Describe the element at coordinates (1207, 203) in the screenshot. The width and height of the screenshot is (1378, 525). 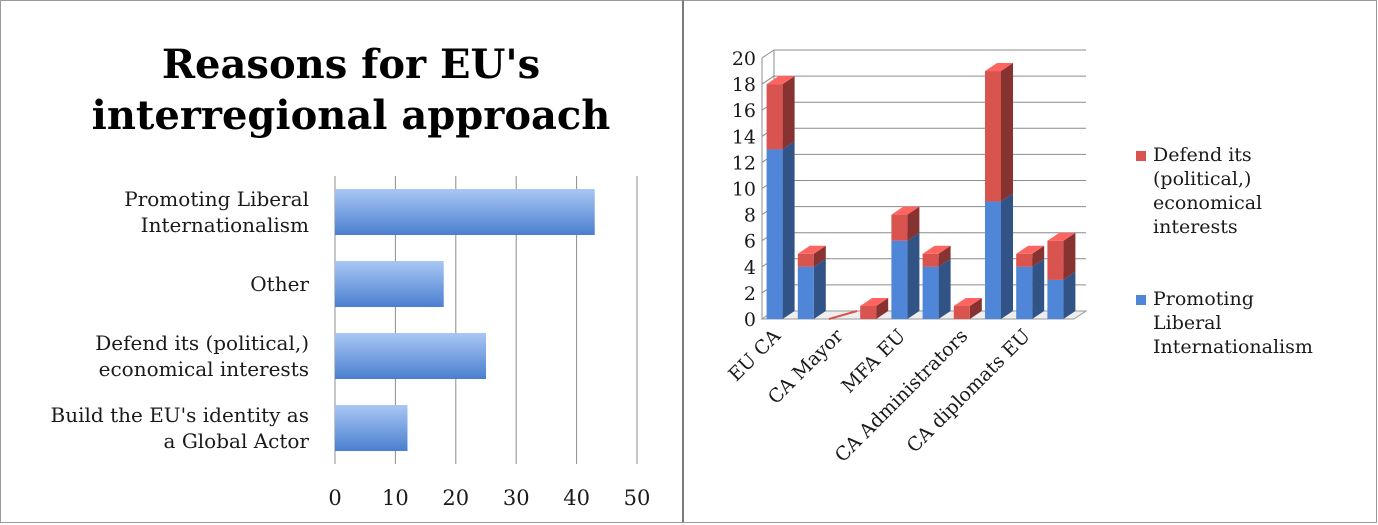
I see `legend-label: economical` at that location.